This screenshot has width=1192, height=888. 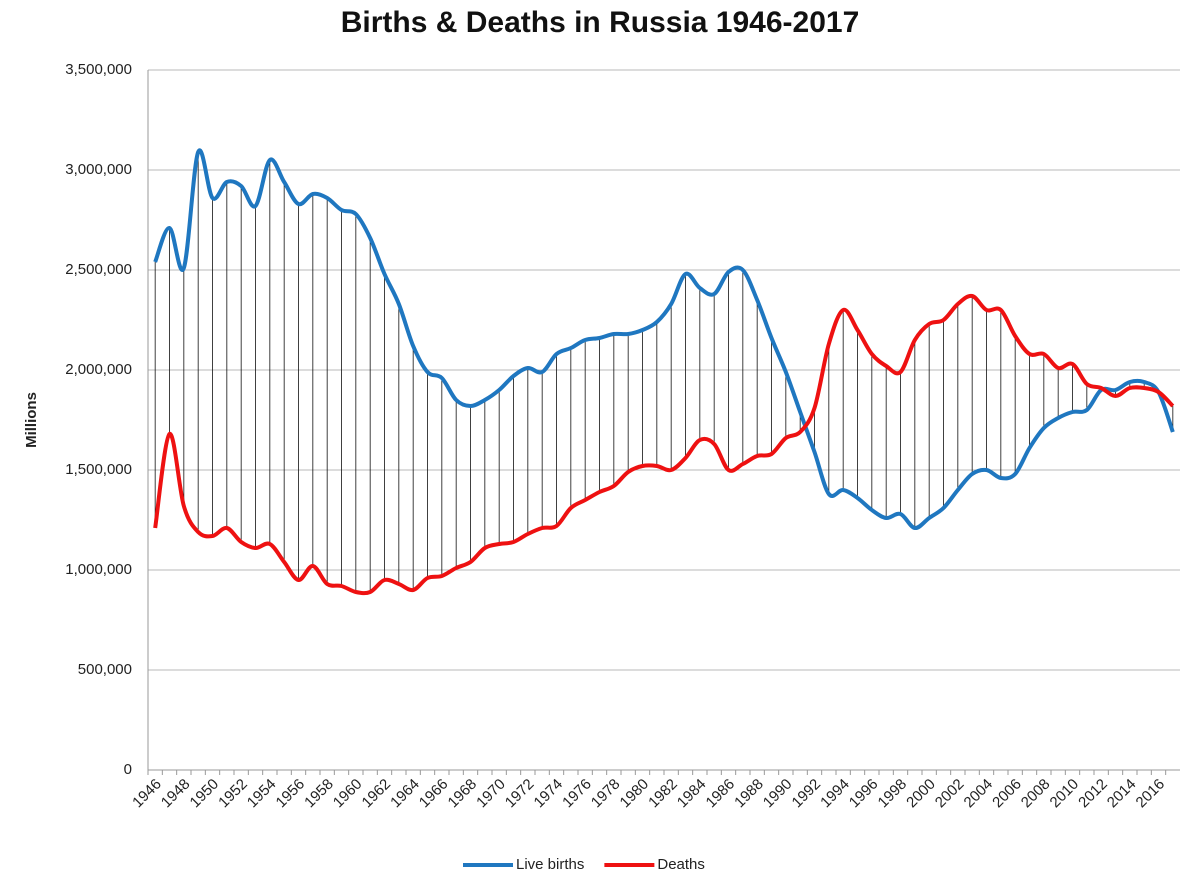 What do you see at coordinates (98, 469) in the screenshot?
I see `y-tick-label: 1,500,000` at bounding box center [98, 469].